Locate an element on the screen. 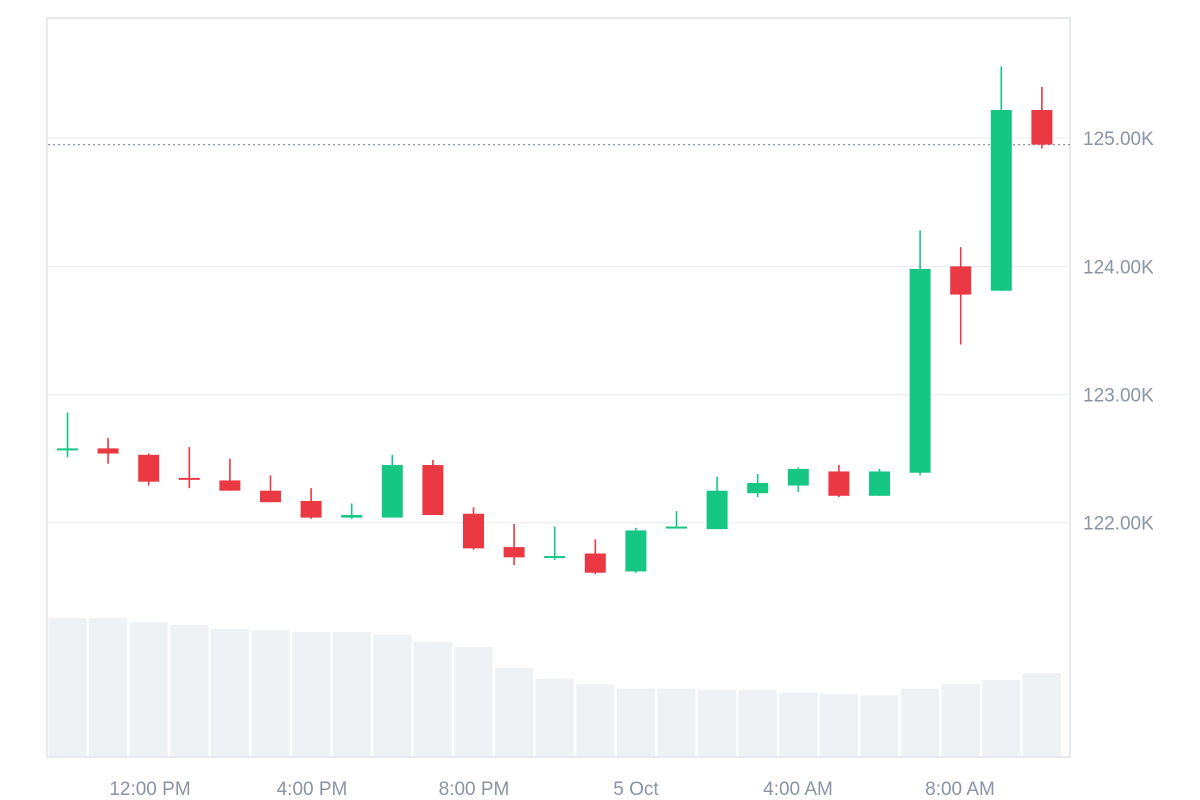 The height and width of the screenshot is (800, 1200). x-tick-label: 5 Oct is located at coordinates (636, 789).